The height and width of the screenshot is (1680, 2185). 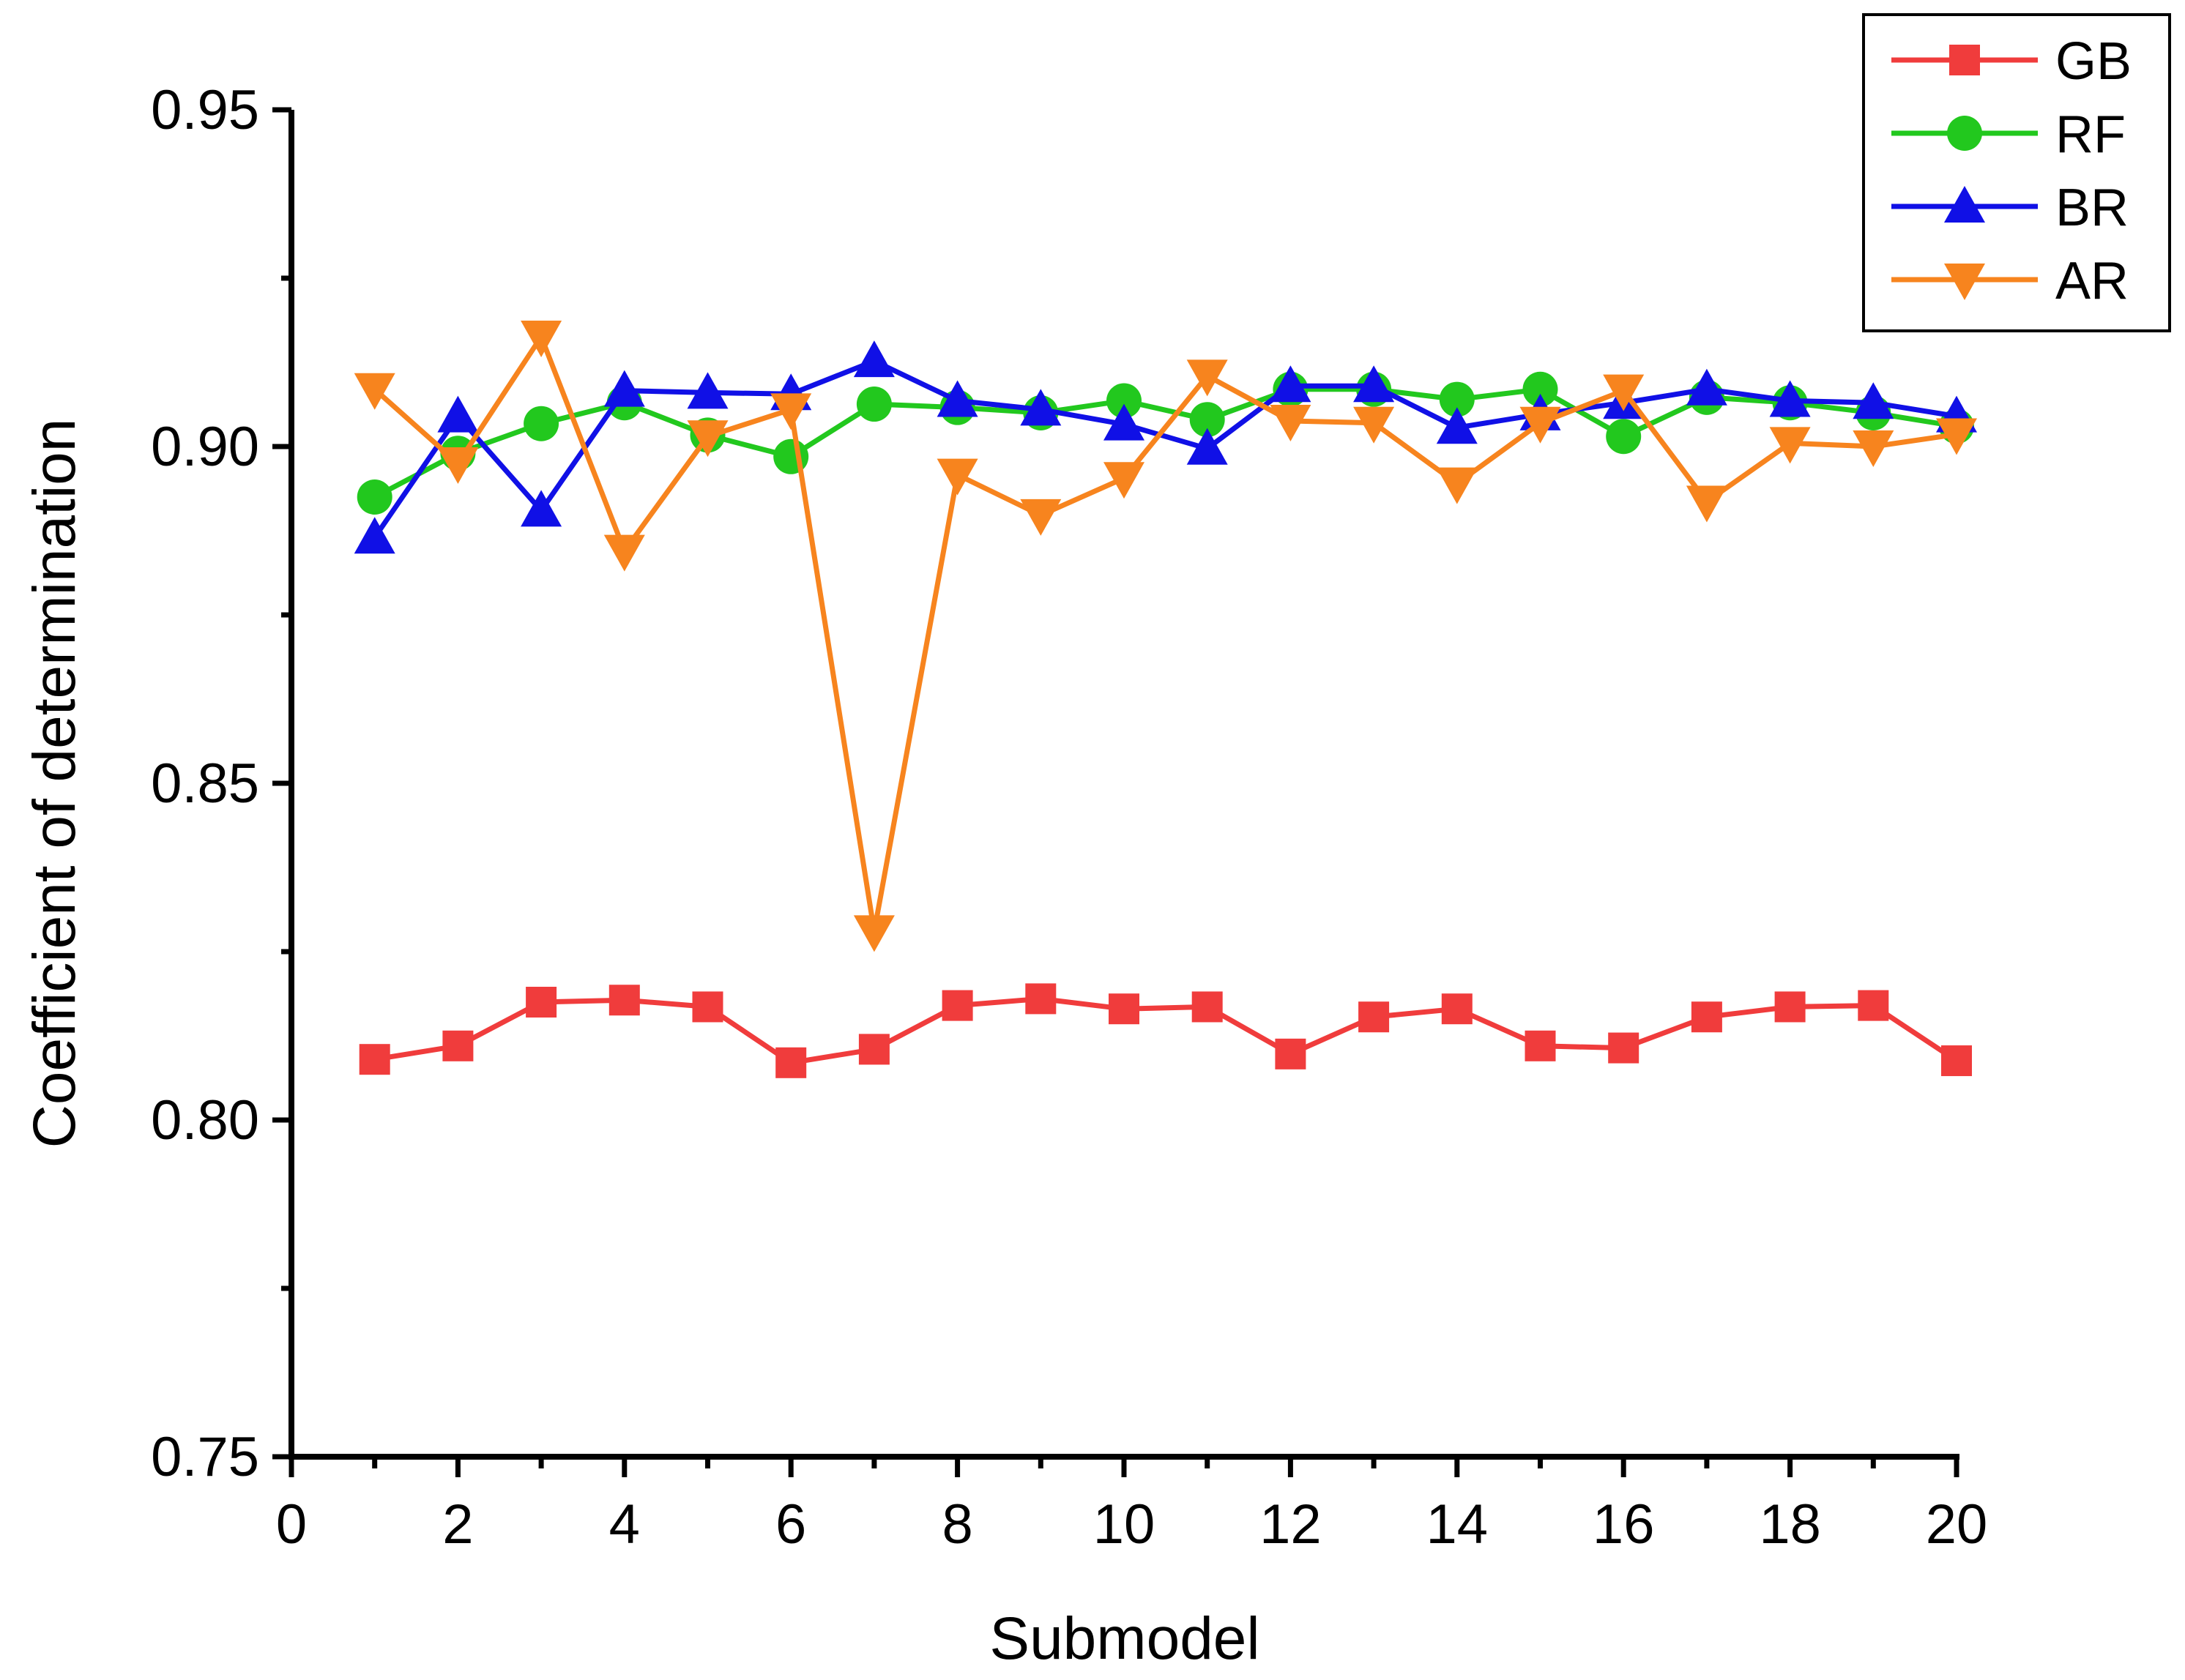 I want to click on x-tick-label: 12, so click(x=1290, y=1524).